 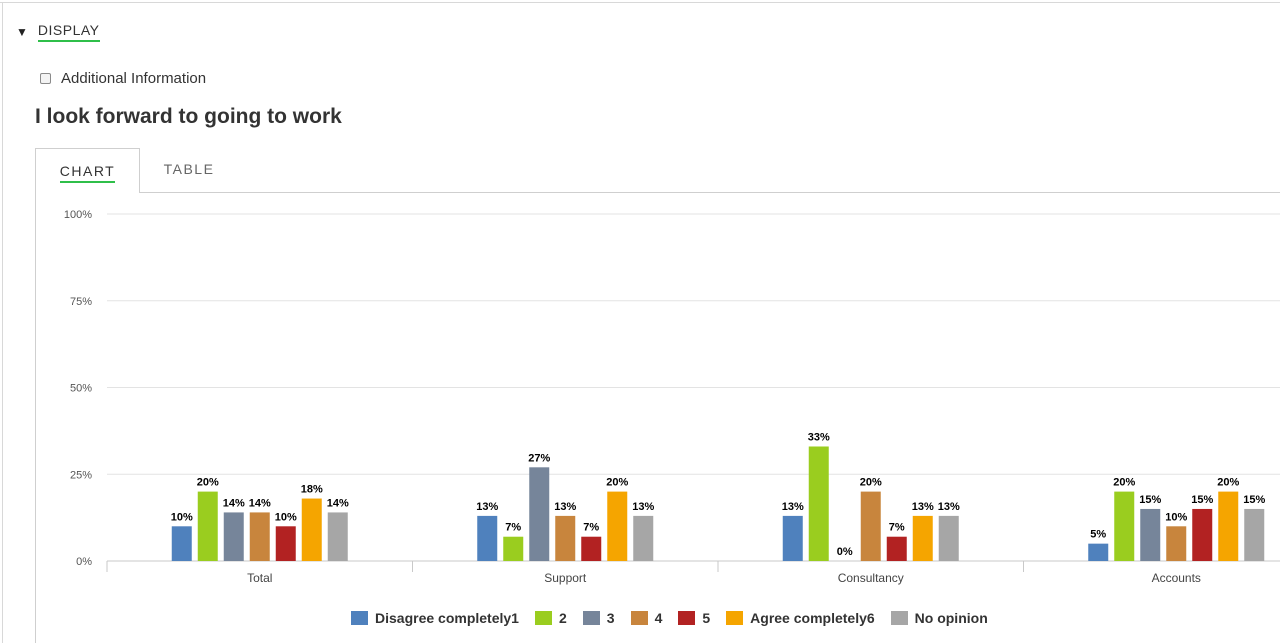 What do you see at coordinates (709, 192) in the screenshot?
I see `tabs-baseline` at bounding box center [709, 192].